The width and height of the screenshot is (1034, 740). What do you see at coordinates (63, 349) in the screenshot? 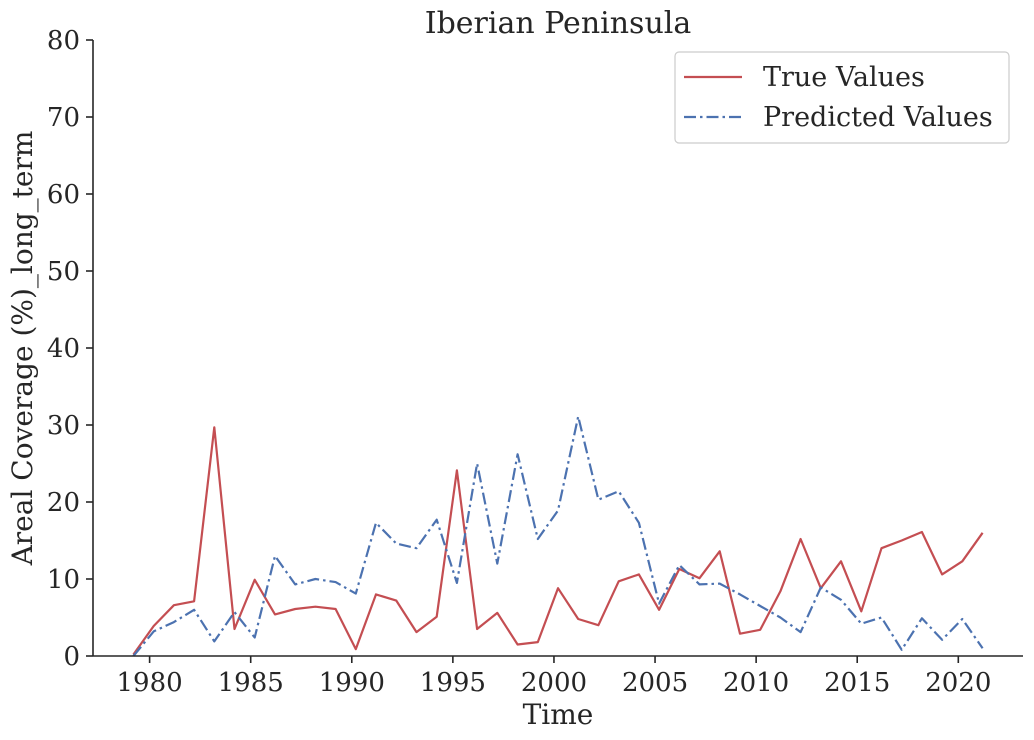
I see `y-tick-label: 40` at bounding box center [63, 349].